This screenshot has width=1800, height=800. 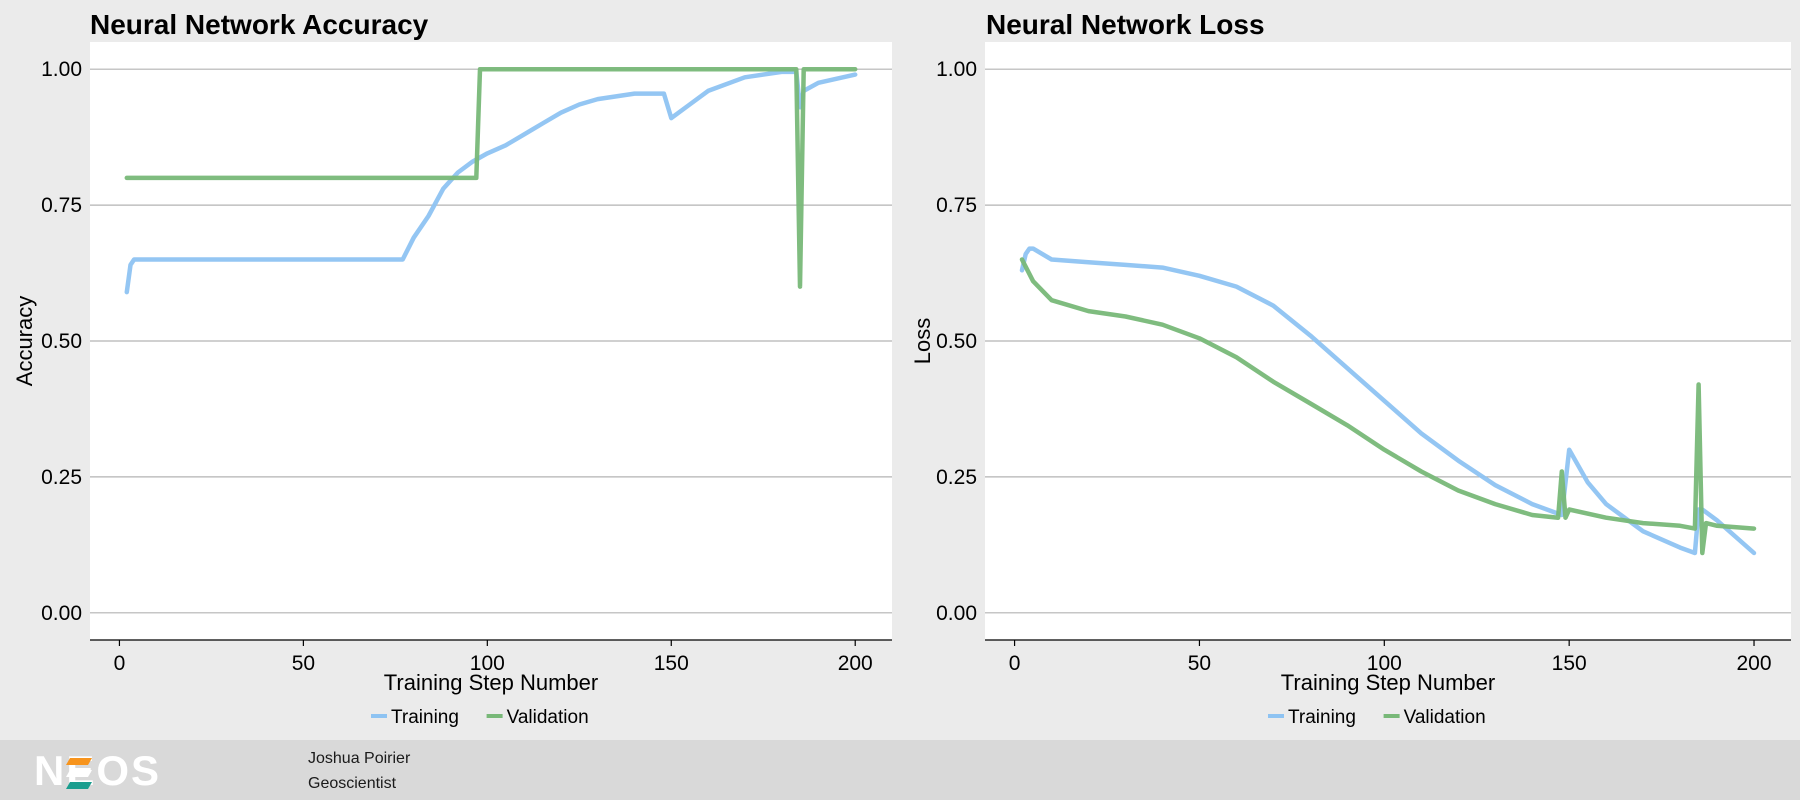 I want to click on chart-title: Neural Network Loss, so click(x=1125, y=24).